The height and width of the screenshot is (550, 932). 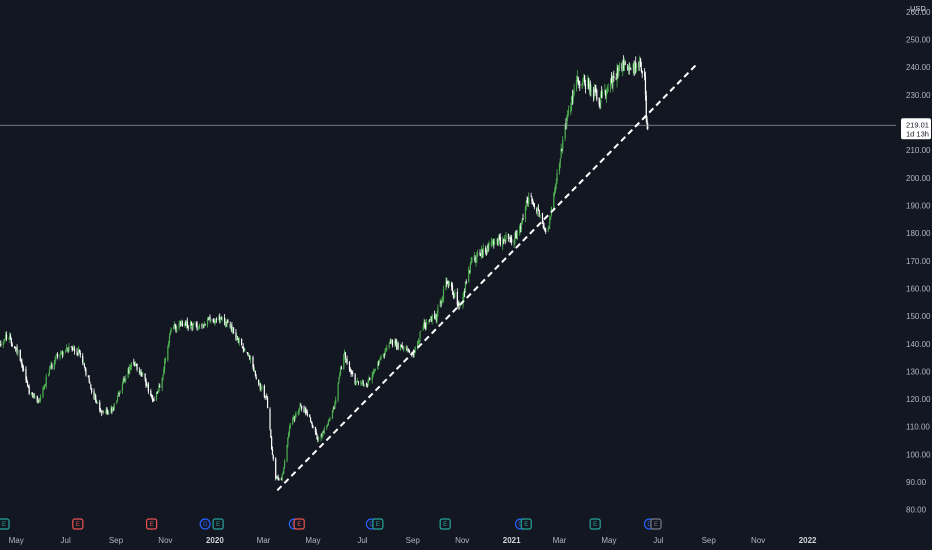 I want to click on y-tick-label: 210.00, so click(x=918, y=150).